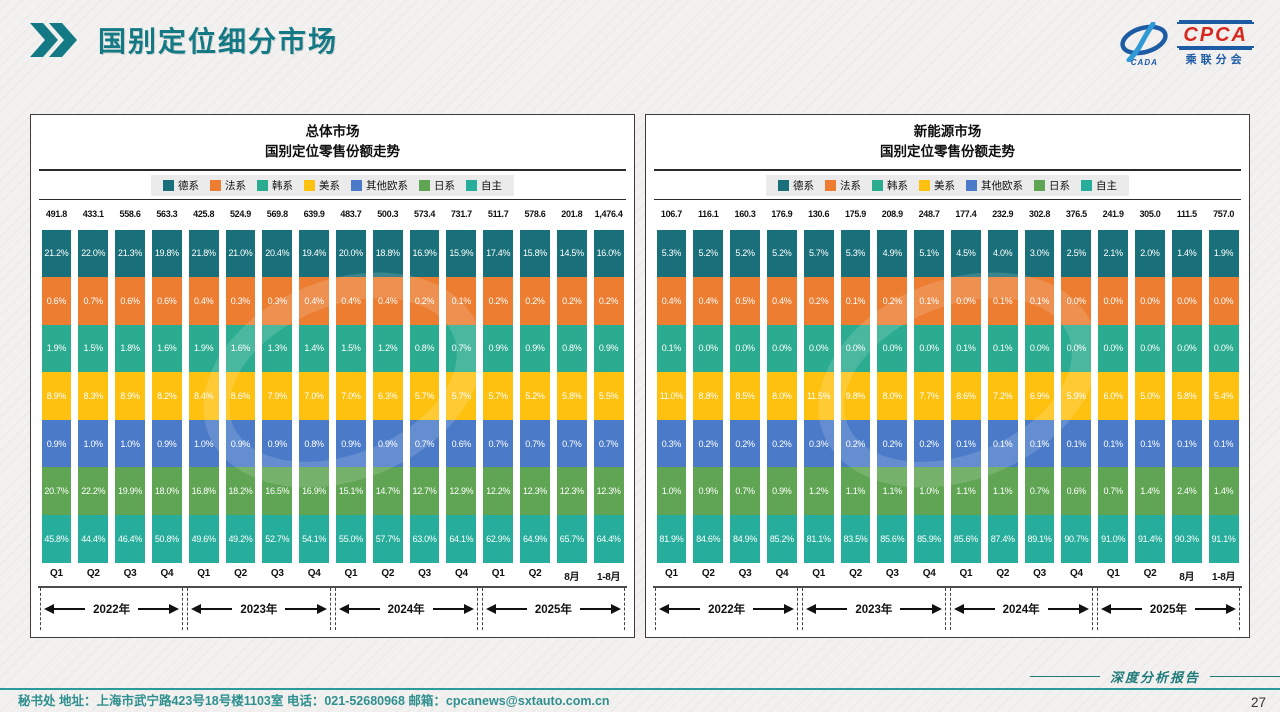  Describe the element at coordinates (314, 538) in the screenshot. I see `bar-segment: 54.1%` at that location.